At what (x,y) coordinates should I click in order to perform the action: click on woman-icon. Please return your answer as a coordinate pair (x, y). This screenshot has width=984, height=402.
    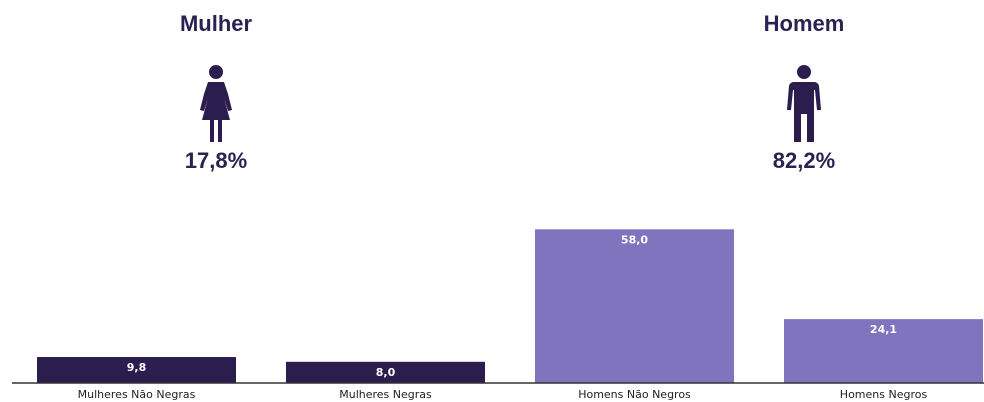
    Looking at the image, I should click on (216, 103).